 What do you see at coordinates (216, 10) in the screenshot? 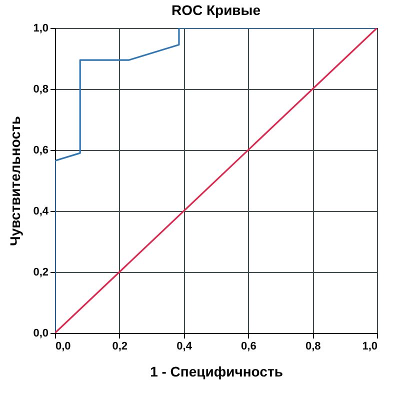
I see `chart-title: ROC Кривые` at bounding box center [216, 10].